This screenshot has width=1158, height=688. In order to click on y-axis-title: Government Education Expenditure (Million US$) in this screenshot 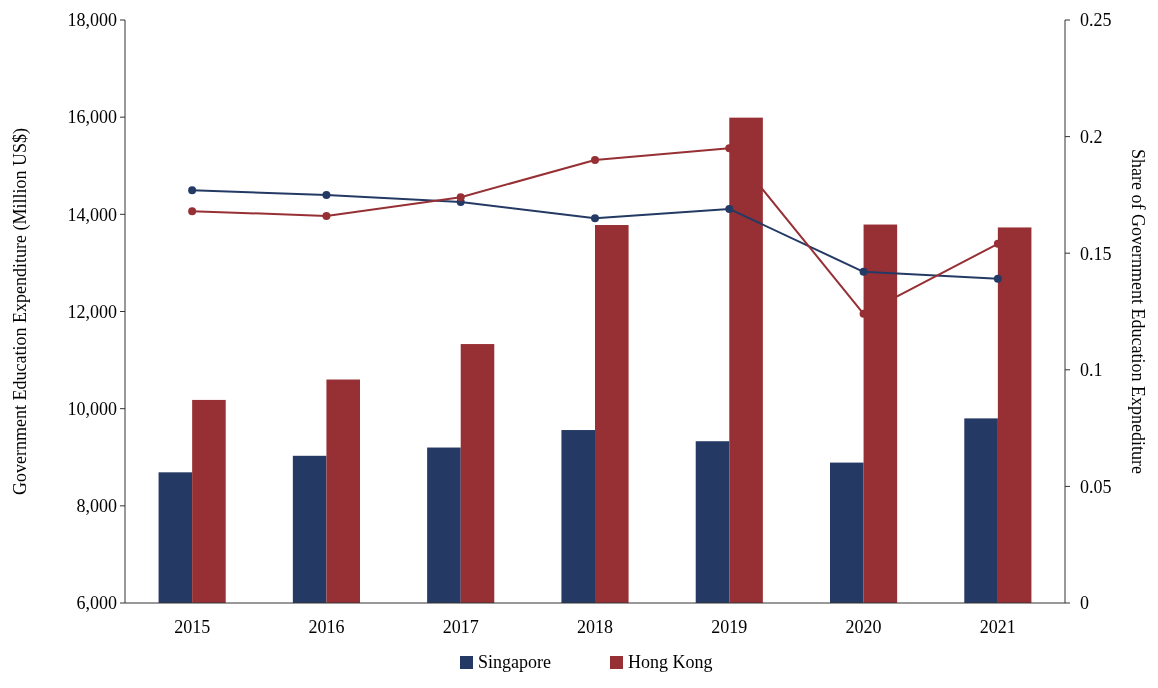, I will do `click(20, 311)`.